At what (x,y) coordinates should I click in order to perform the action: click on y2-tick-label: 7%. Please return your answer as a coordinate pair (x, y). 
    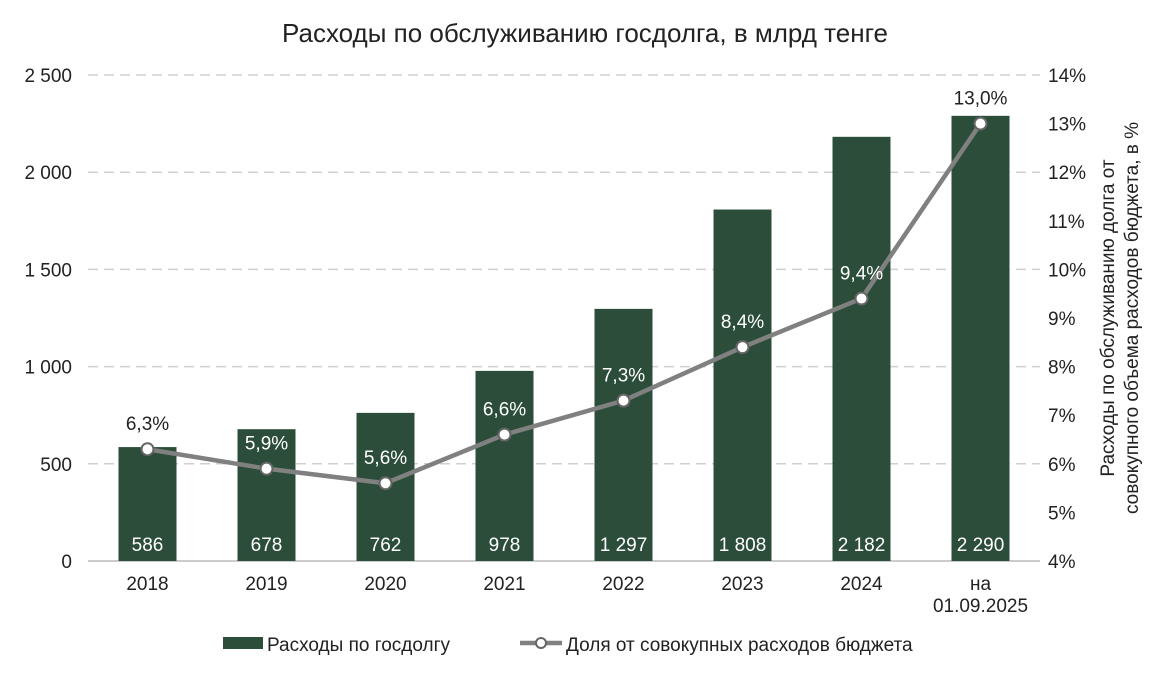
    Looking at the image, I should click on (1062, 416).